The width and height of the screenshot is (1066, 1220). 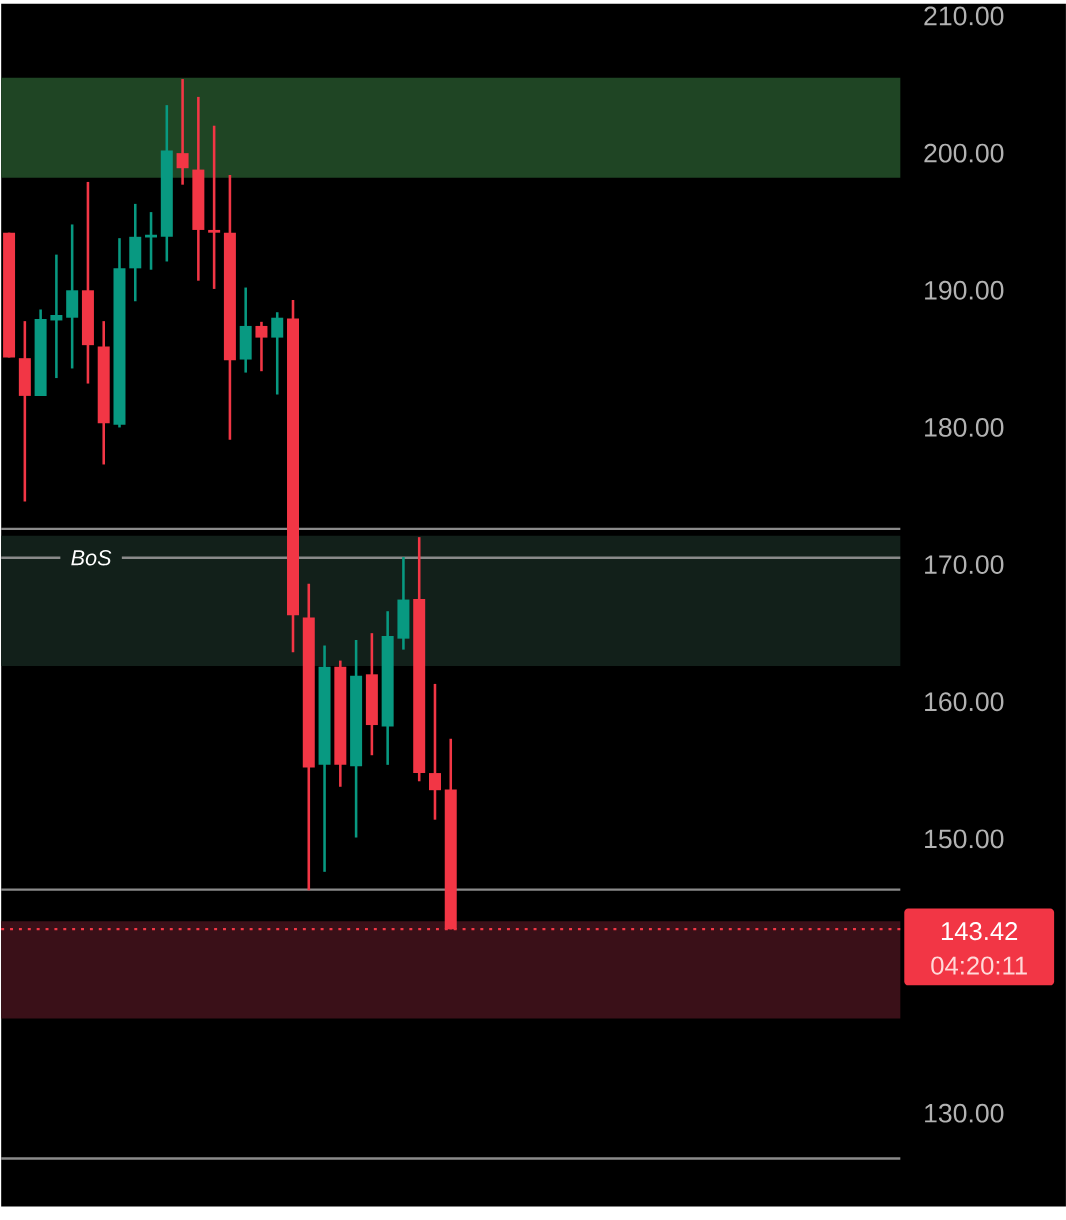 What do you see at coordinates (964, 564) in the screenshot?
I see `y-tick-label: 170.00` at bounding box center [964, 564].